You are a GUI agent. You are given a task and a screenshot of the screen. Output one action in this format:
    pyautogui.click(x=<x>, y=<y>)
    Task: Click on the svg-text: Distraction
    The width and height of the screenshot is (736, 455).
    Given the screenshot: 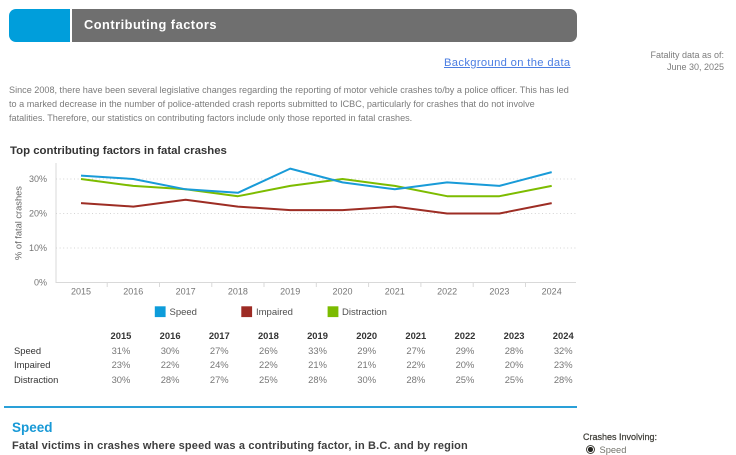 What is the action you would take?
    pyautogui.click(x=364, y=312)
    